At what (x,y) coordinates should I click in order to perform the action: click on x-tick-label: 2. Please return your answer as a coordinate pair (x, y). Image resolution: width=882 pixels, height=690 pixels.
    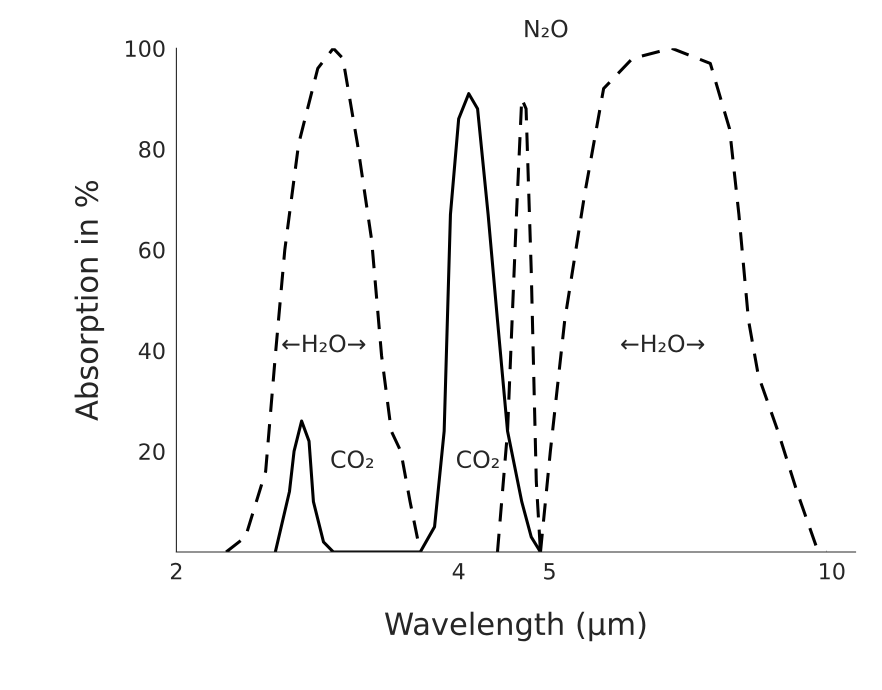
    Looking at the image, I should click on (176, 571).